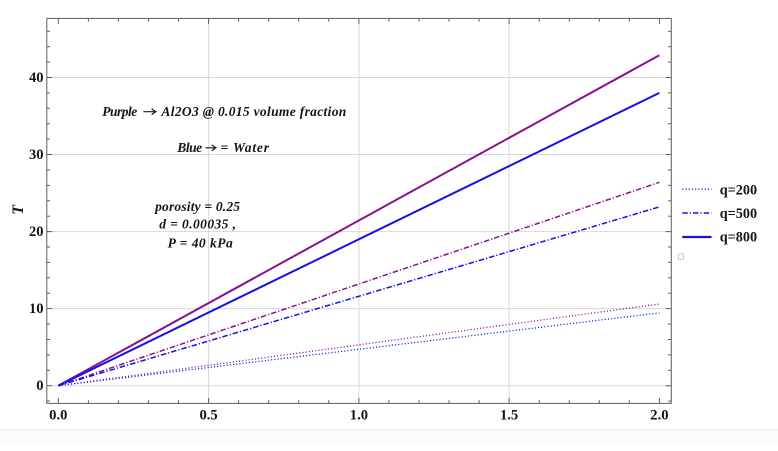 The image size is (778, 451). I want to click on svg-text: porosity = 0.25, so click(197, 206).